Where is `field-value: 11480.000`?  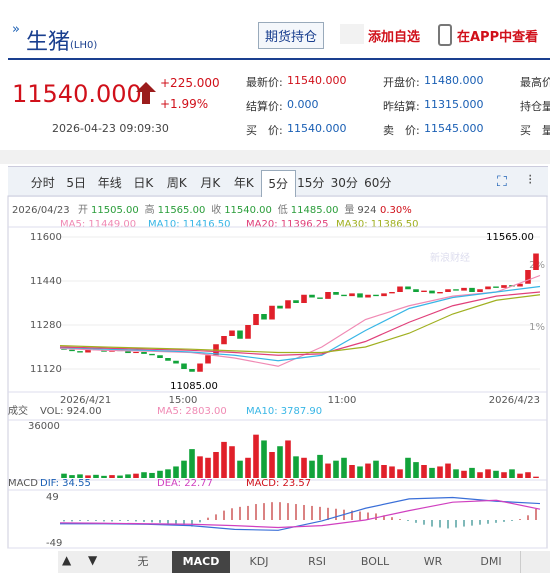
field-value: 11480.000 is located at coordinates (454, 80).